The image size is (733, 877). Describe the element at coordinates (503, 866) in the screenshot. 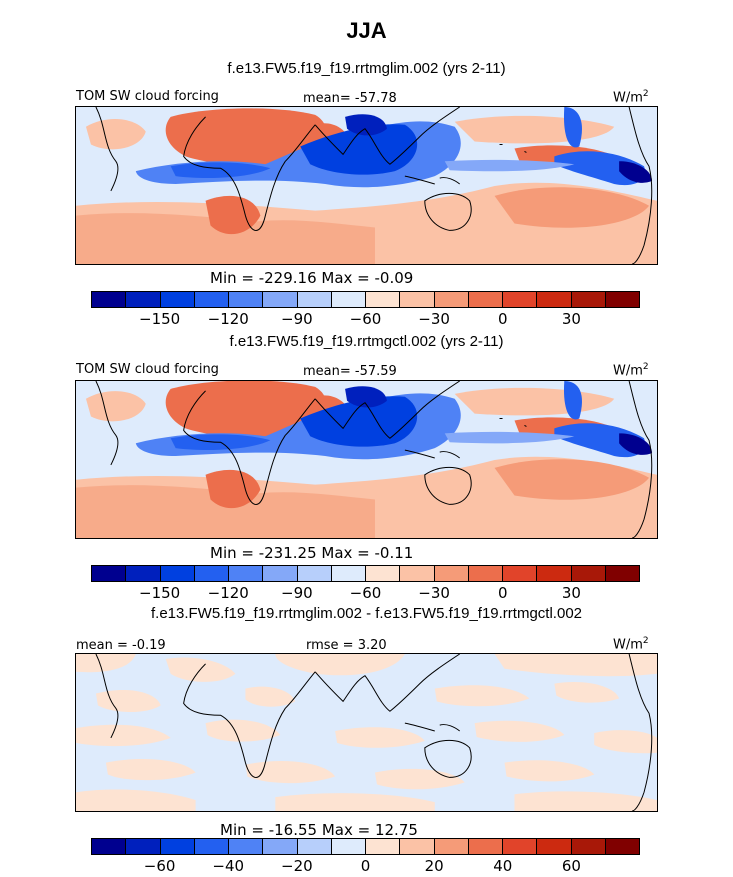

I see `panel-3-colorbar-tick-label: 40` at that location.